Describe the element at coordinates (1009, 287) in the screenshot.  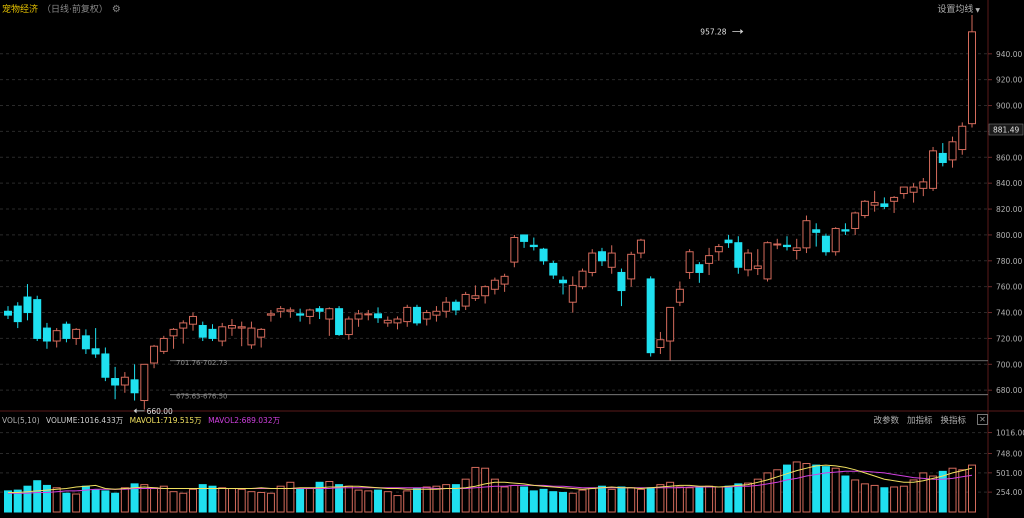
I see `price-tick-label: 760.00` at that location.